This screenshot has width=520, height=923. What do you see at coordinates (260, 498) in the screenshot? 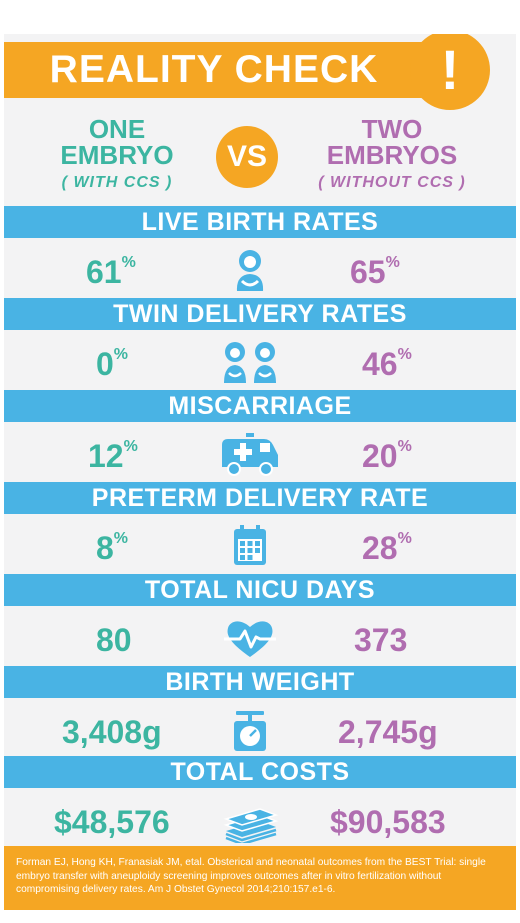
I see `section-heading: PRETERM DELIVERY RATE` at bounding box center [260, 498].